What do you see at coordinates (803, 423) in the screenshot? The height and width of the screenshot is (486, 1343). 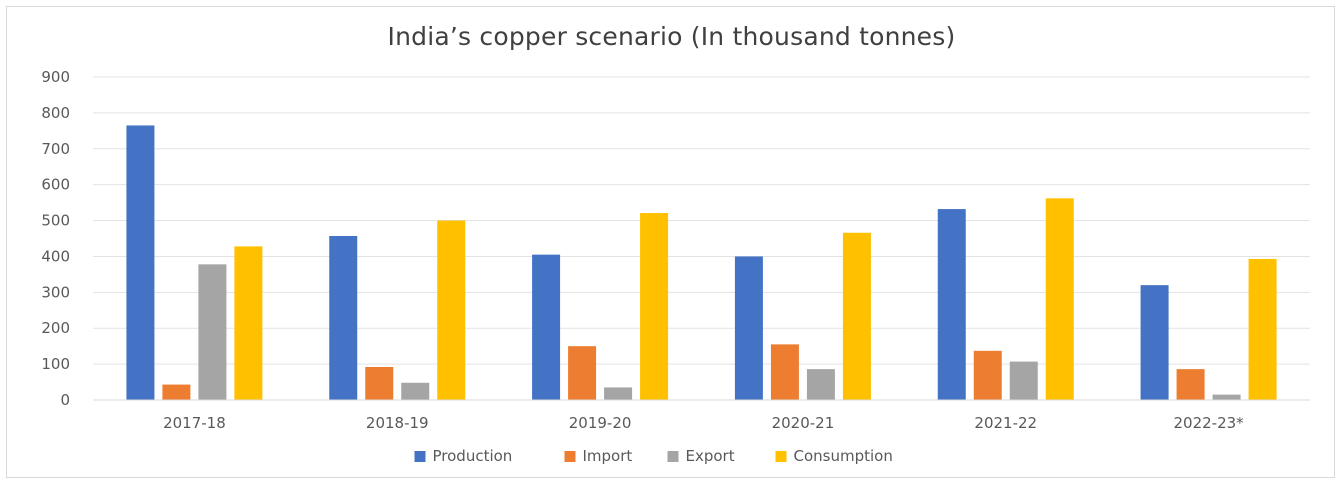 I see `x-tick-label: 2020-21` at bounding box center [803, 423].